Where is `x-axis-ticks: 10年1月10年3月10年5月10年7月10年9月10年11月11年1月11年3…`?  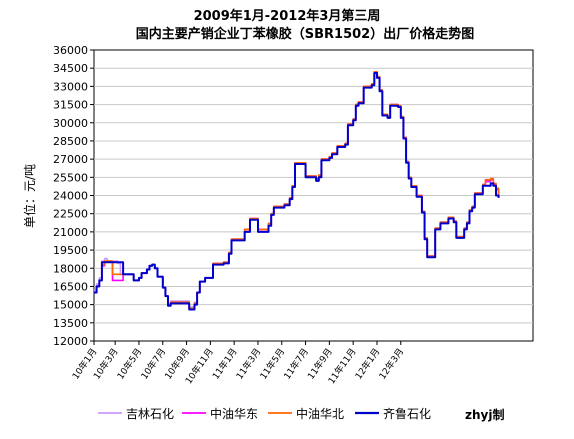
x-axis-ticks: 10年1月10年3月10年5月10年7月10年9月10年11月11年1月11年3… is located at coordinates (237, 363).